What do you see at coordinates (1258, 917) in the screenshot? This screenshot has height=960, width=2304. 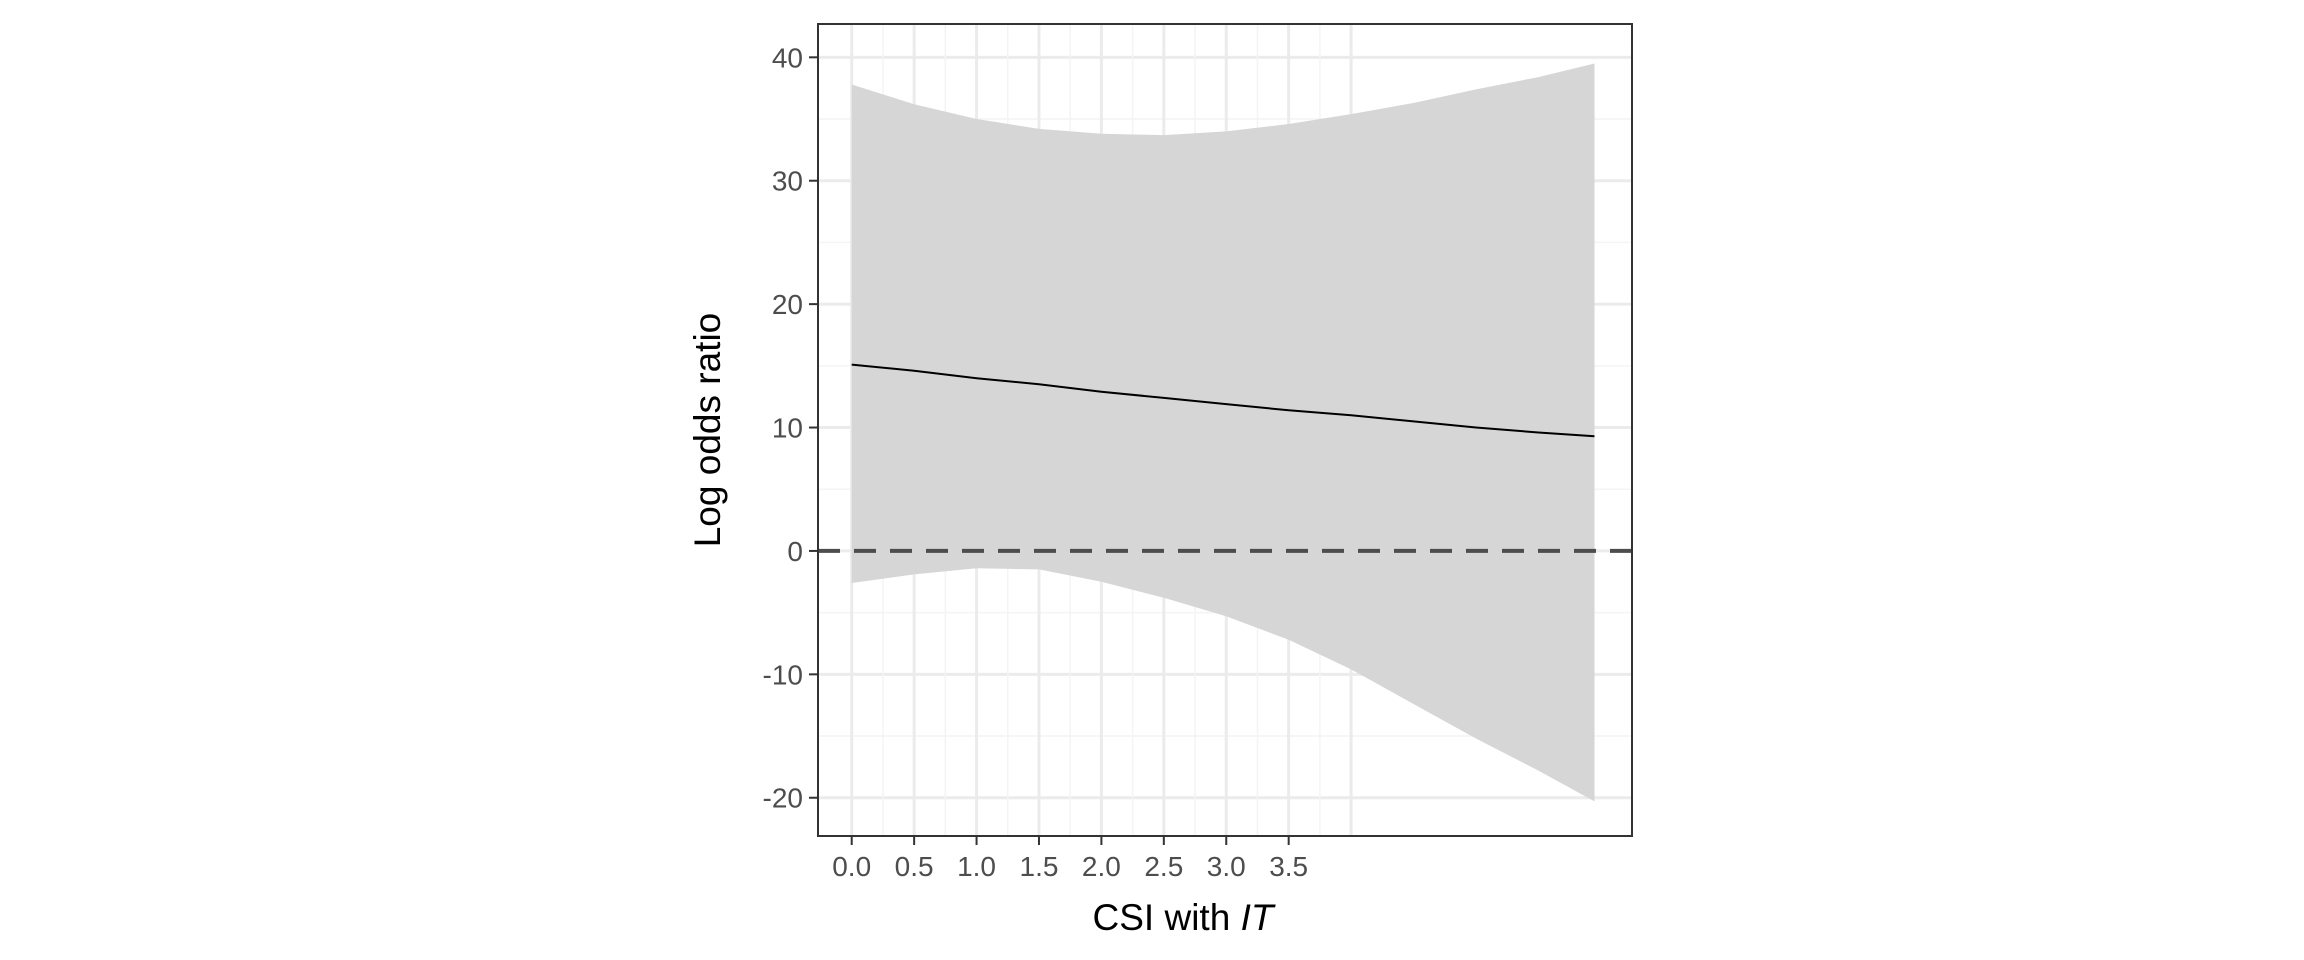 I see `x-axis-title-italic: IT` at bounding box center [1258, 917].